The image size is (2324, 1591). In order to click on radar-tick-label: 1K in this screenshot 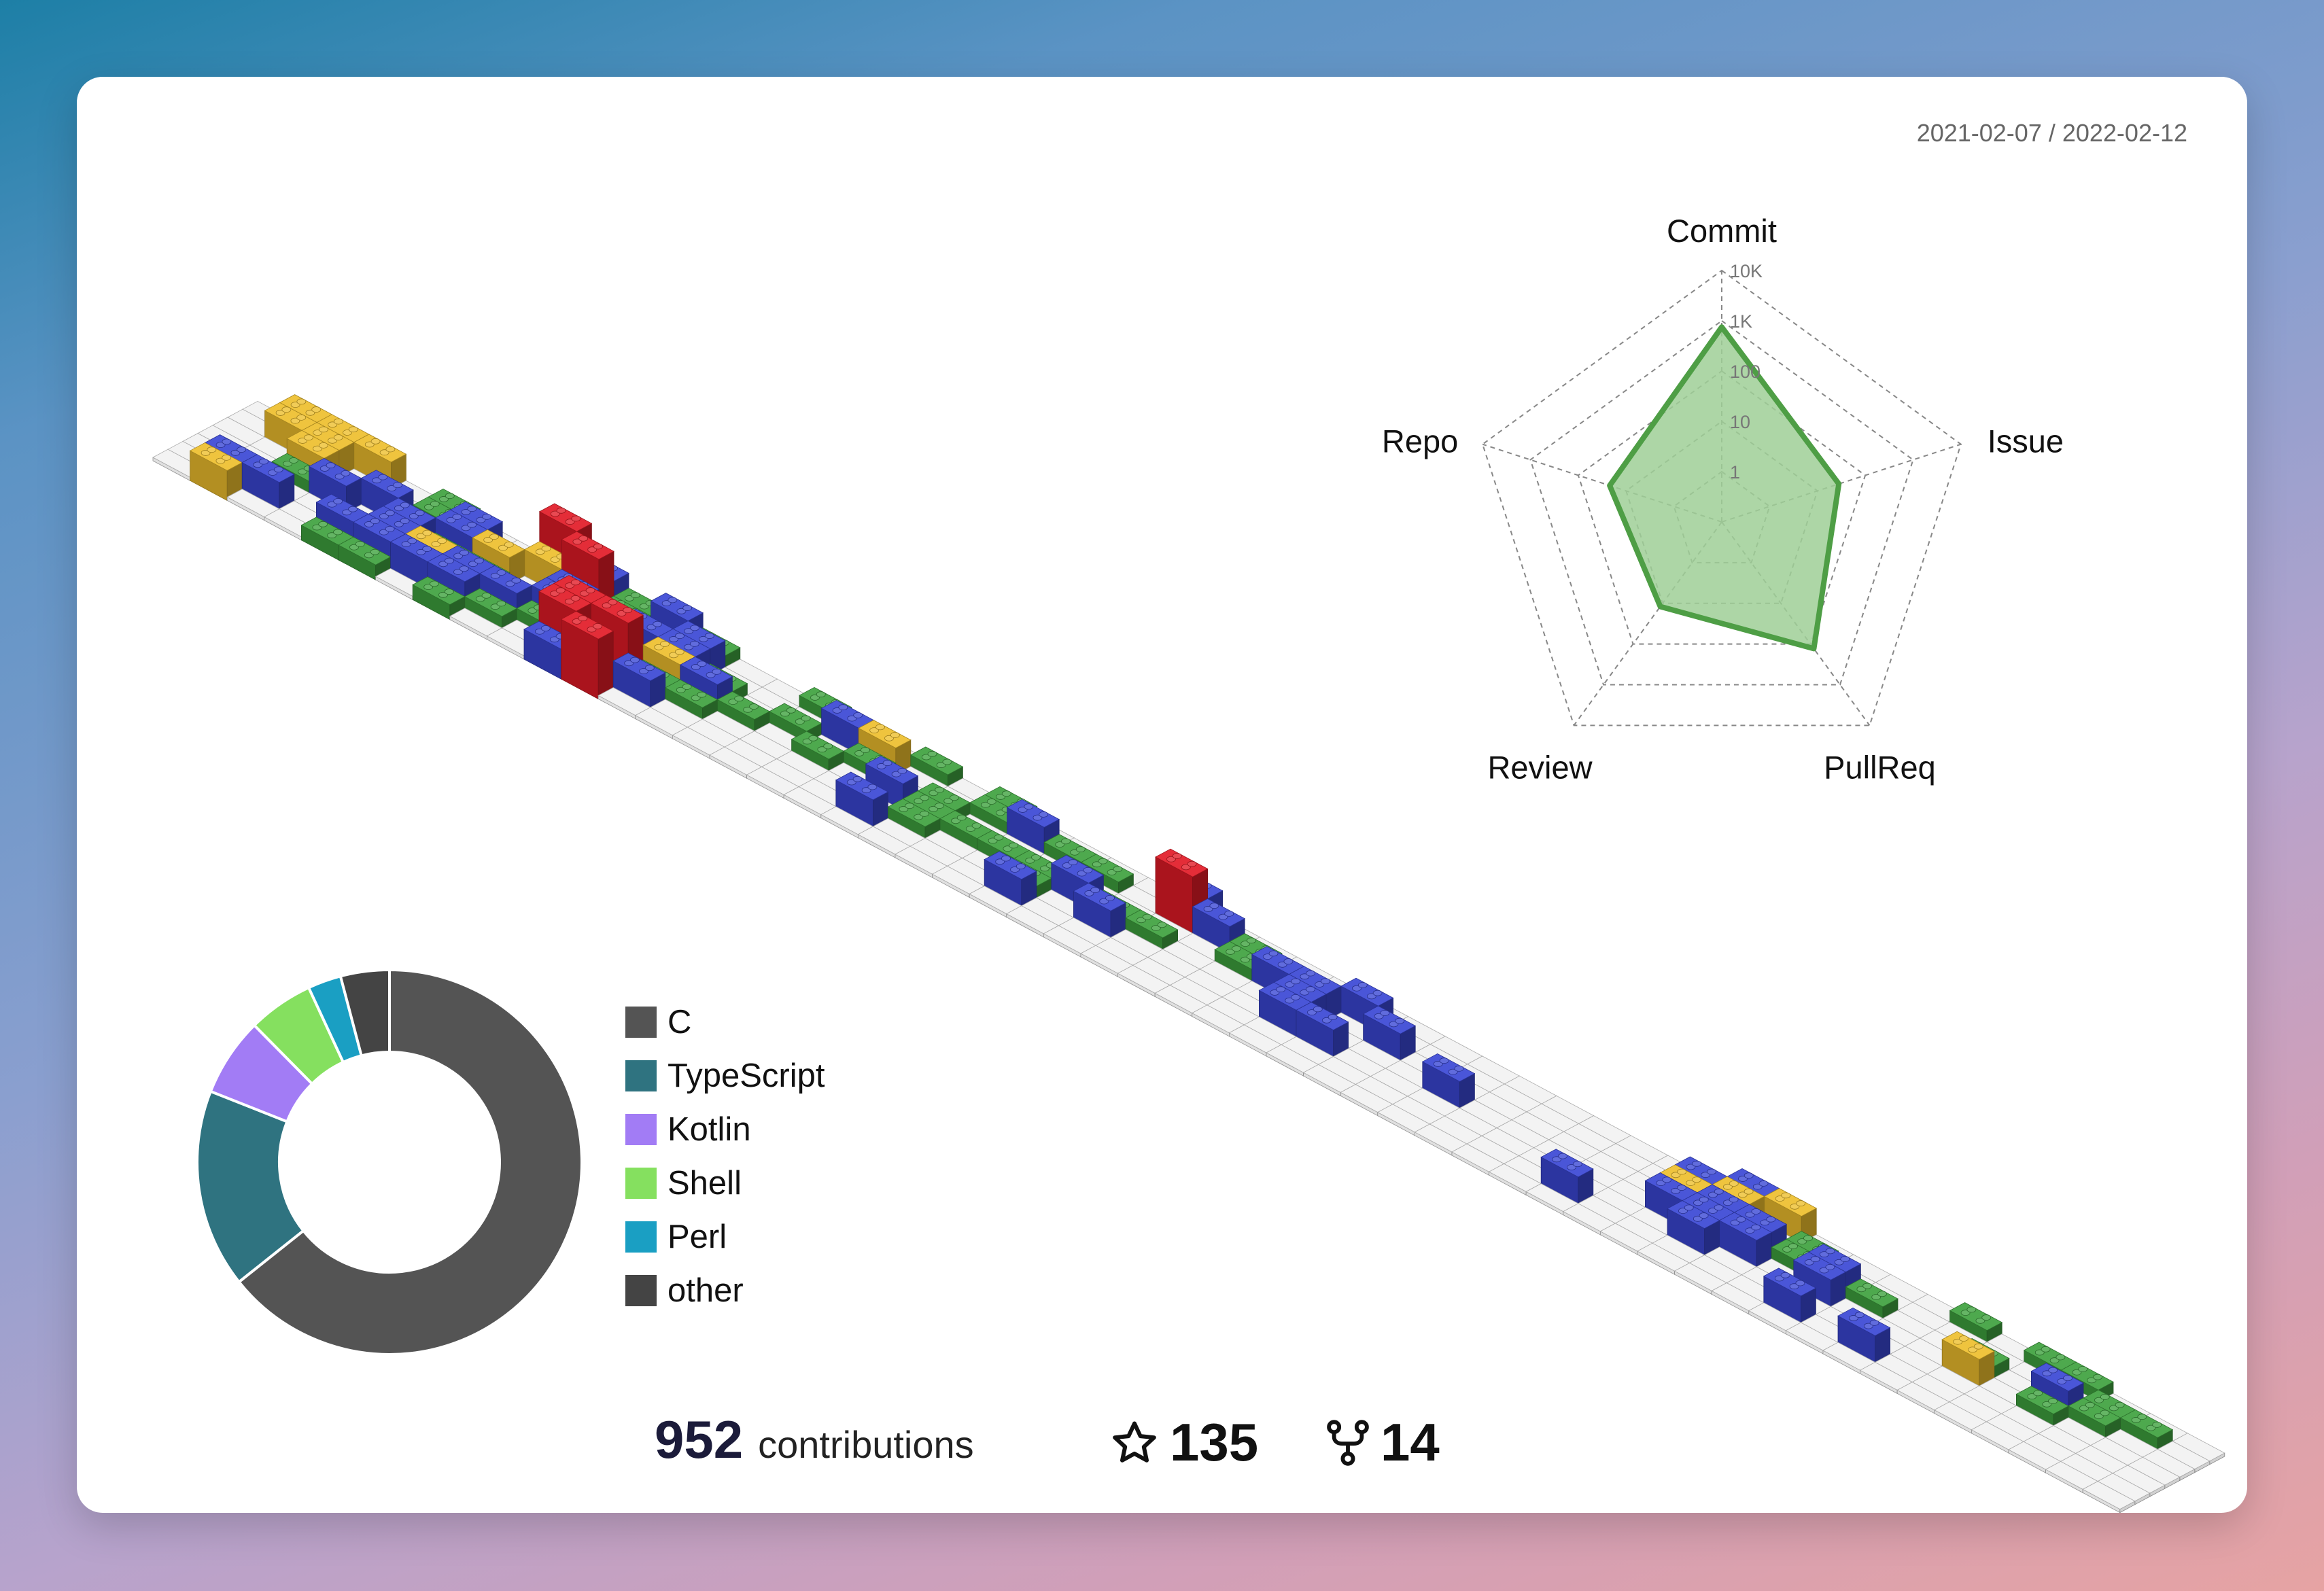, I will do `click(1741, 322)`.